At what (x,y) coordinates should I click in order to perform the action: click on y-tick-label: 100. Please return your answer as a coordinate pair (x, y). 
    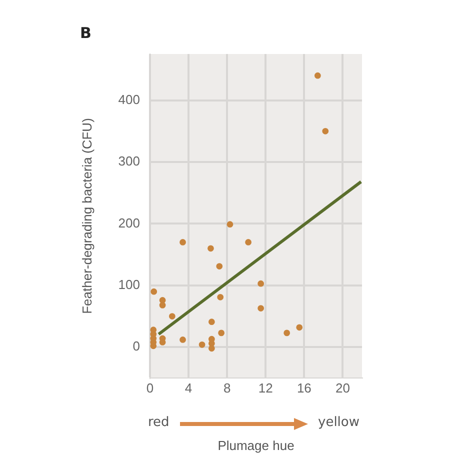
    Looking at the image, I should click on (129, 284).